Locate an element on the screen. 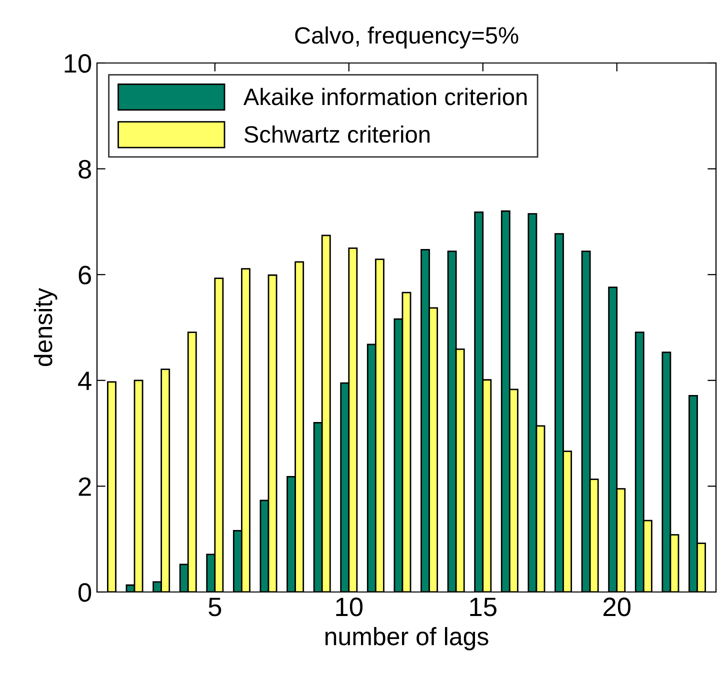 Image resolution: width=721 pixels, height=681 pixels. y-tick-label: 4 is located at coordinates (85, 381).